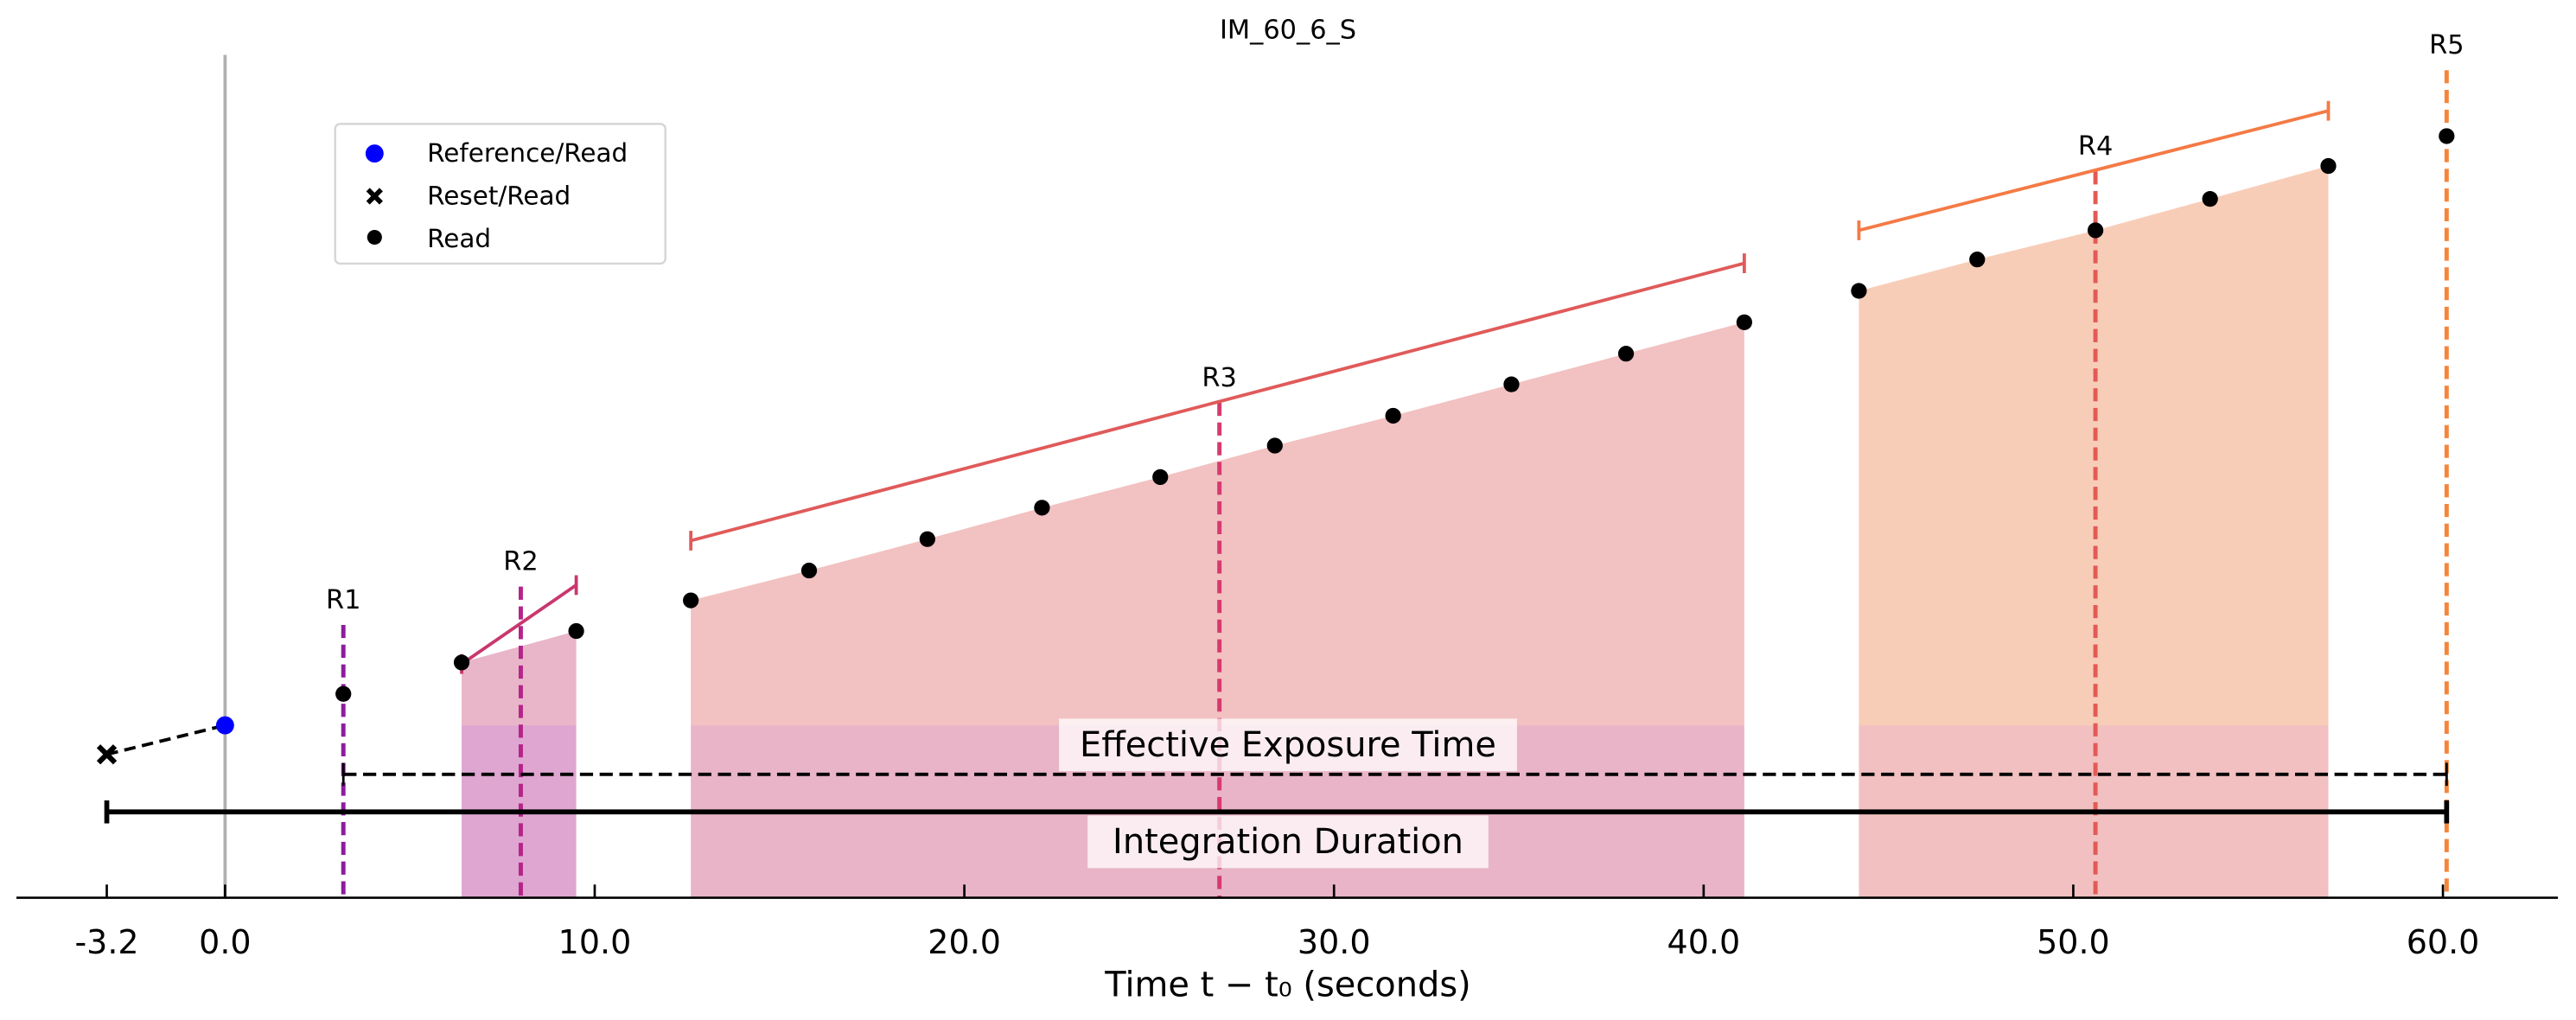  I want to click on effective-exposure-label-text: Effective Exposure Time, so click(1288, 745).